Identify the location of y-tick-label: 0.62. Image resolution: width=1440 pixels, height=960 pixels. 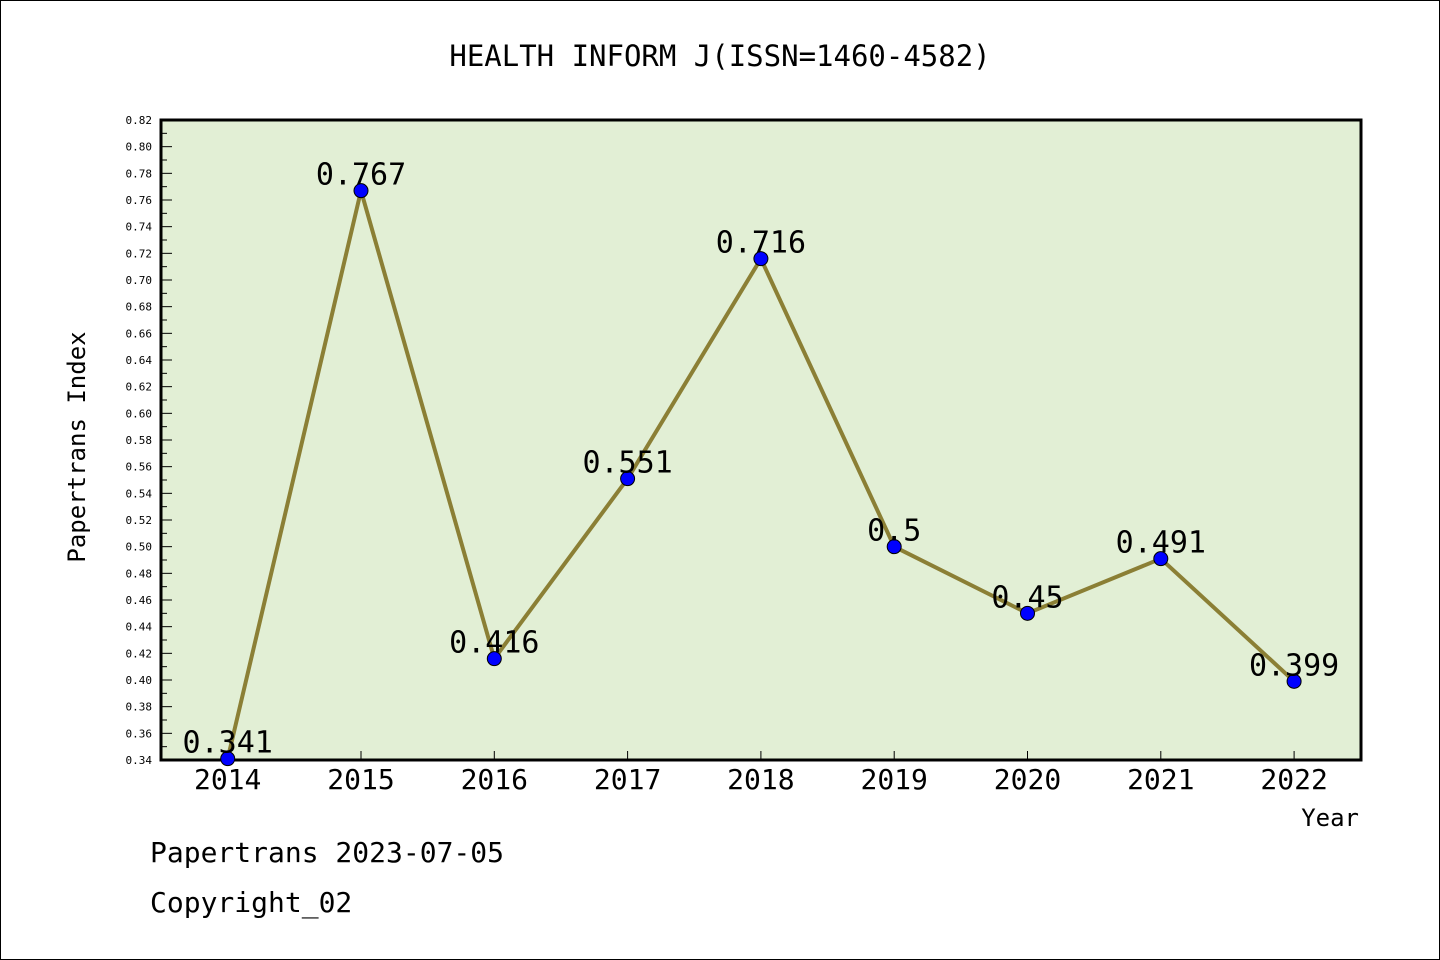
(139, 387).